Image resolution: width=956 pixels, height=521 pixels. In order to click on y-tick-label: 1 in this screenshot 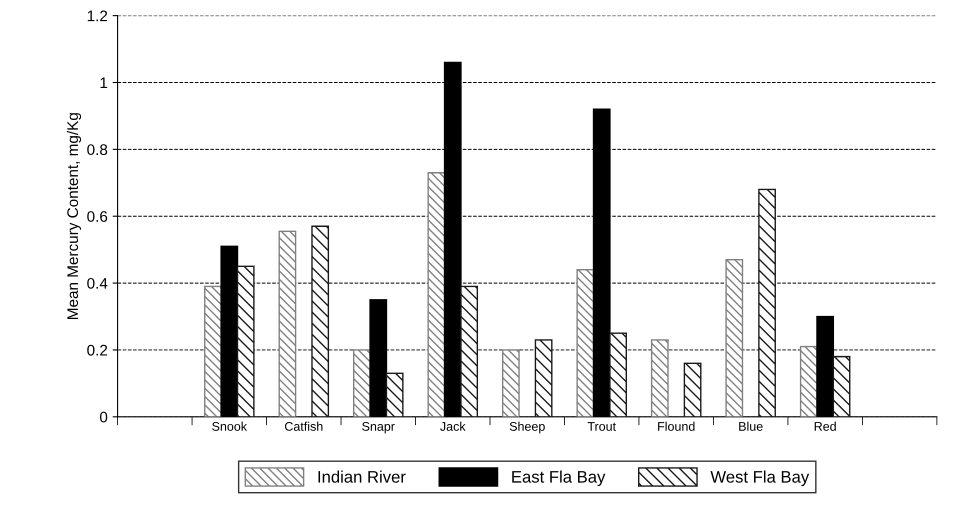, I will do `click(104, 83)`.